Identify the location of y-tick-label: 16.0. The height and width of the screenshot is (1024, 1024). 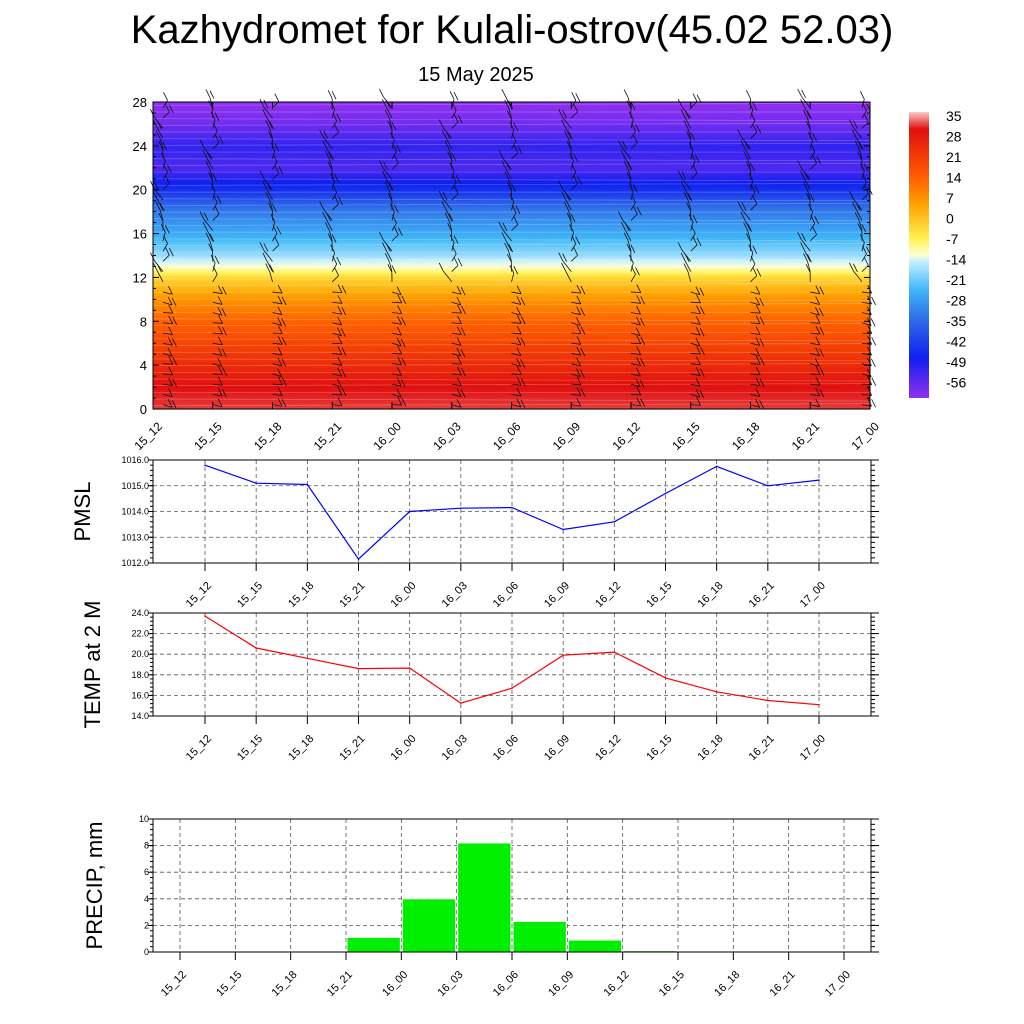
(140, 695).